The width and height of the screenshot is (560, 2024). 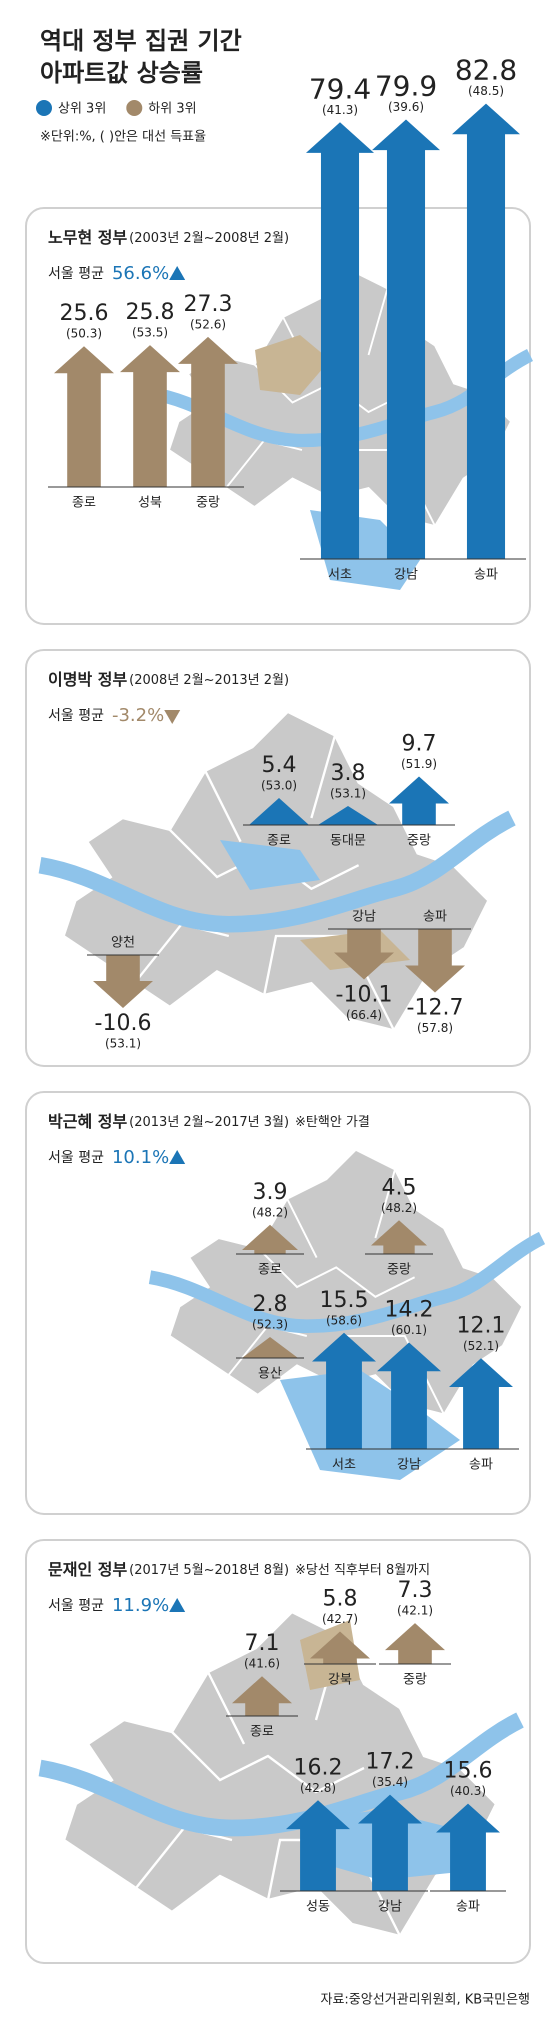 I want to click on panel-name: 문재인 정부, so click(x=87, y=1569).